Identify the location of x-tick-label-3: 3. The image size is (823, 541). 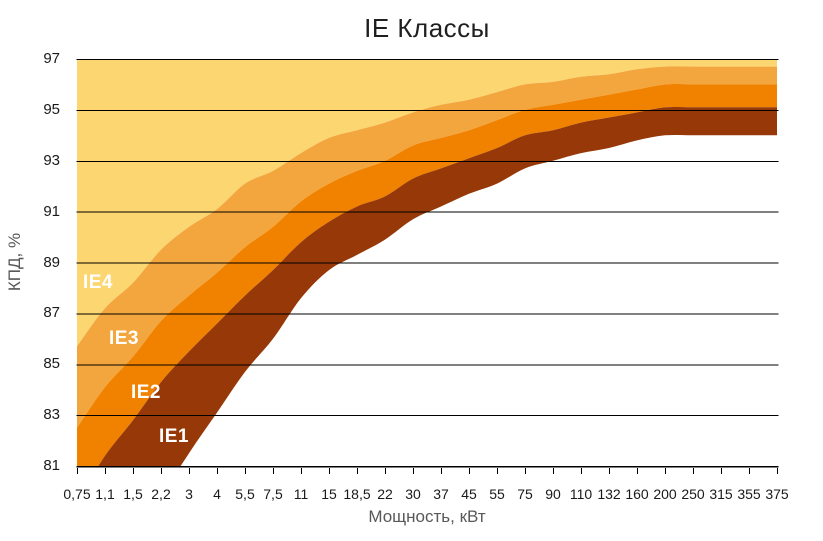
(189, 494).